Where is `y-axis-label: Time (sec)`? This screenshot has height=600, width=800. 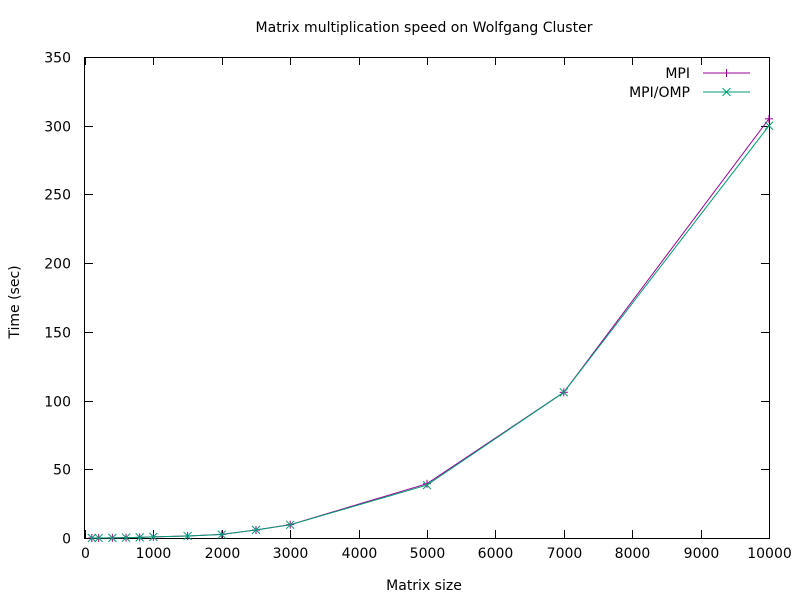 y-axis-label: Time (sec) is located at coordinates (15, 302).